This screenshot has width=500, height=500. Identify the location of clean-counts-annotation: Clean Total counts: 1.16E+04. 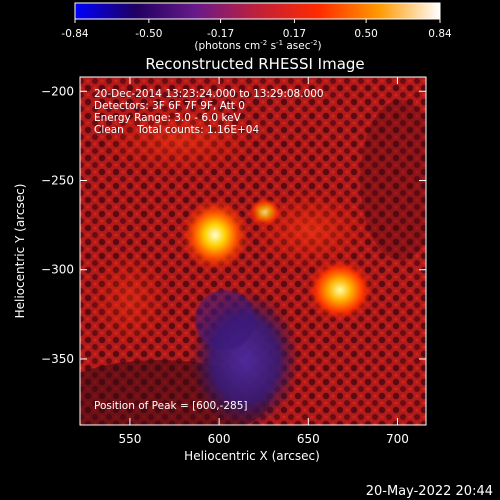
(176, 130).